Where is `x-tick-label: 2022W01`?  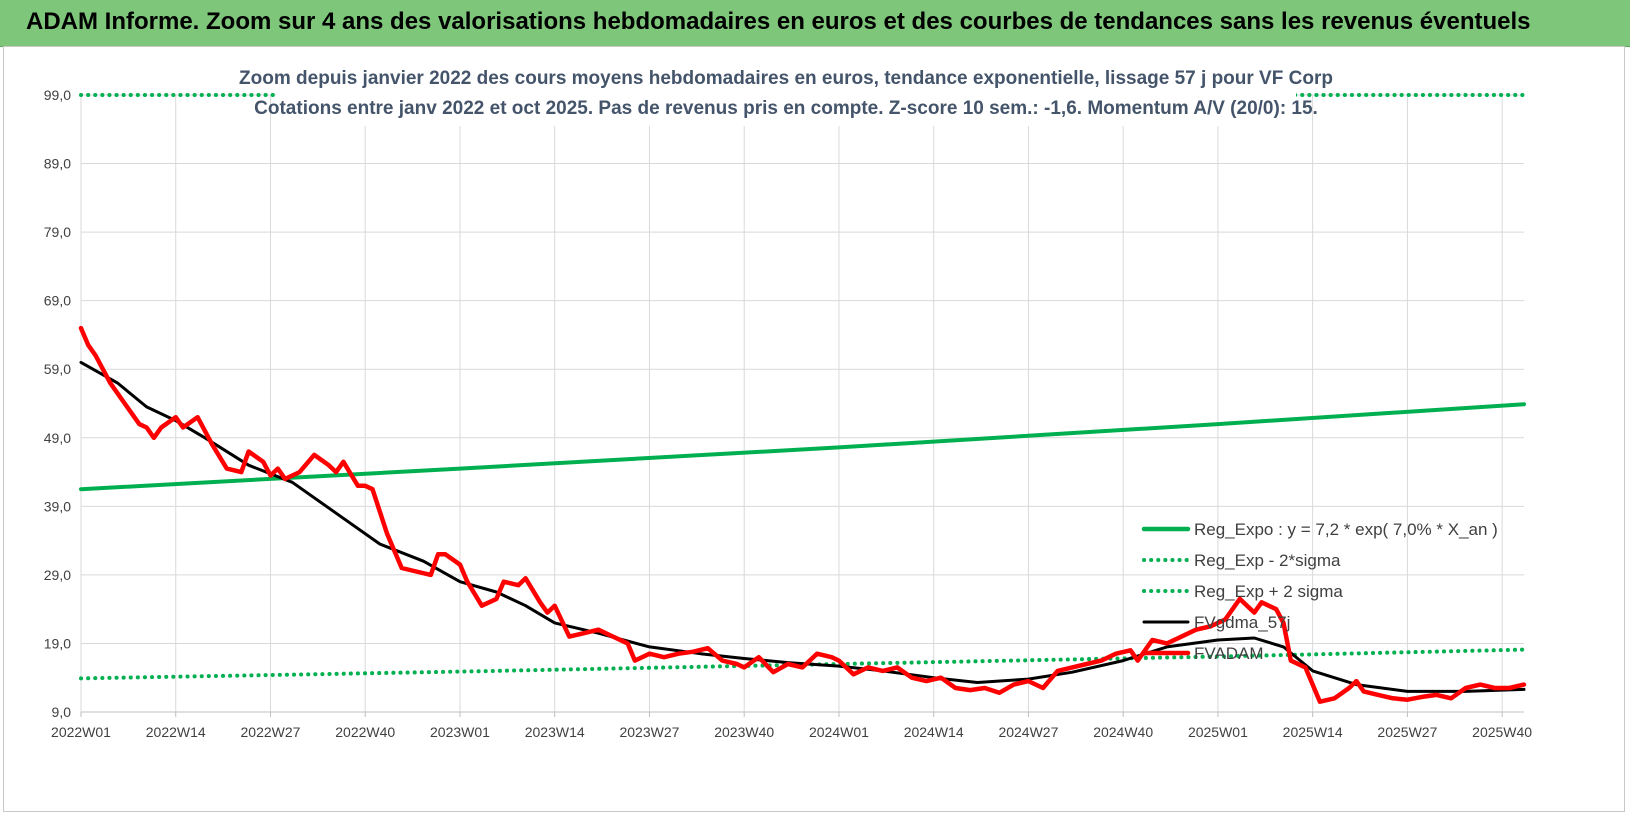
x-tick-label: 2022W01 is located at coordinates (81, 732).